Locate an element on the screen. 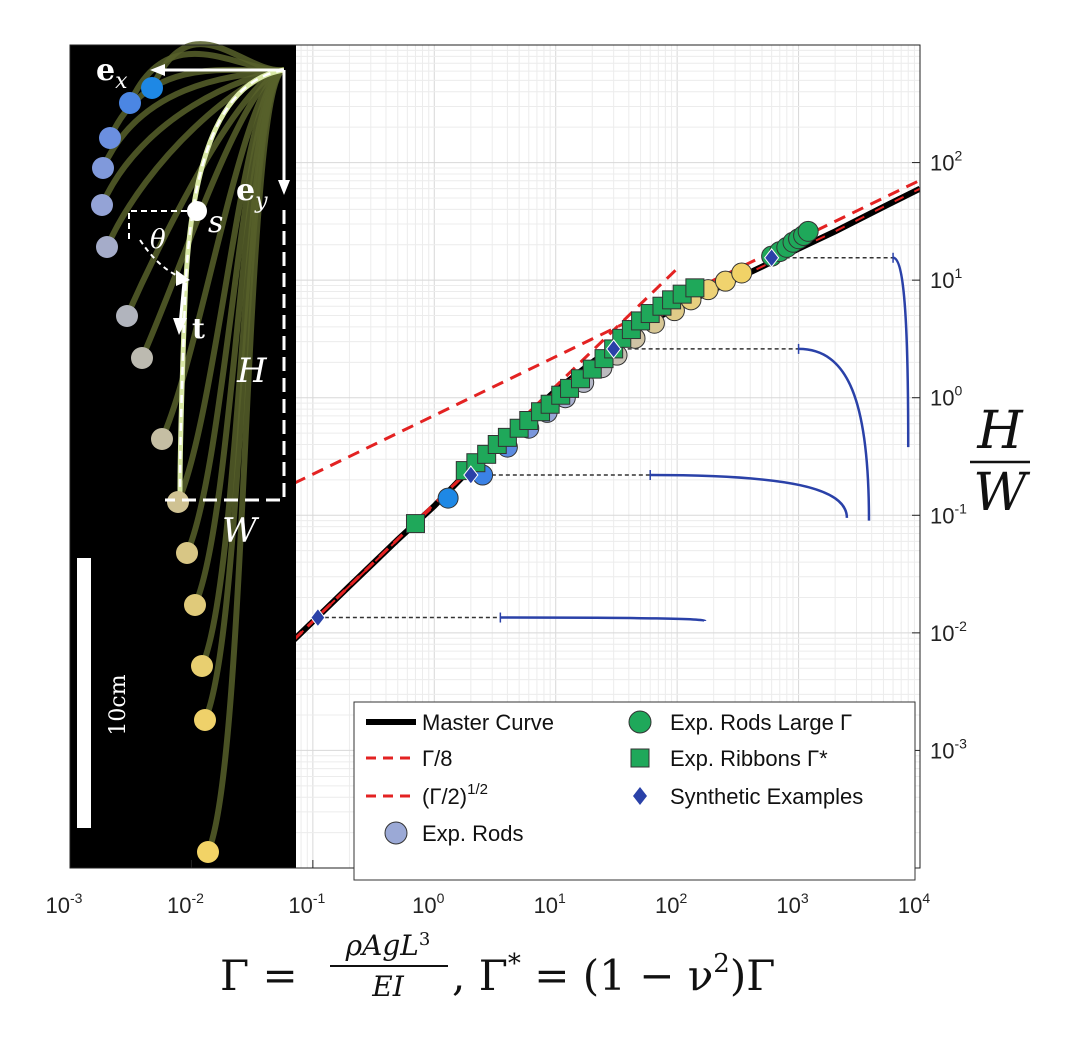 This screenshot has height=1039, width=1074. tangent-arrow-head is located at coordinates (180, 326).